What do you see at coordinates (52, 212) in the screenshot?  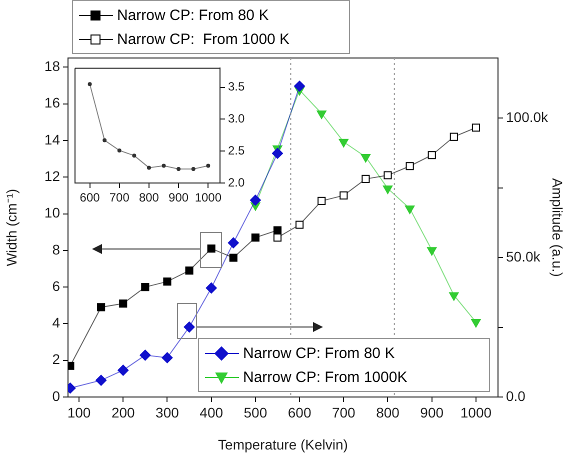 I see `y-tick-label: 10` at bounding box center [52, 212].